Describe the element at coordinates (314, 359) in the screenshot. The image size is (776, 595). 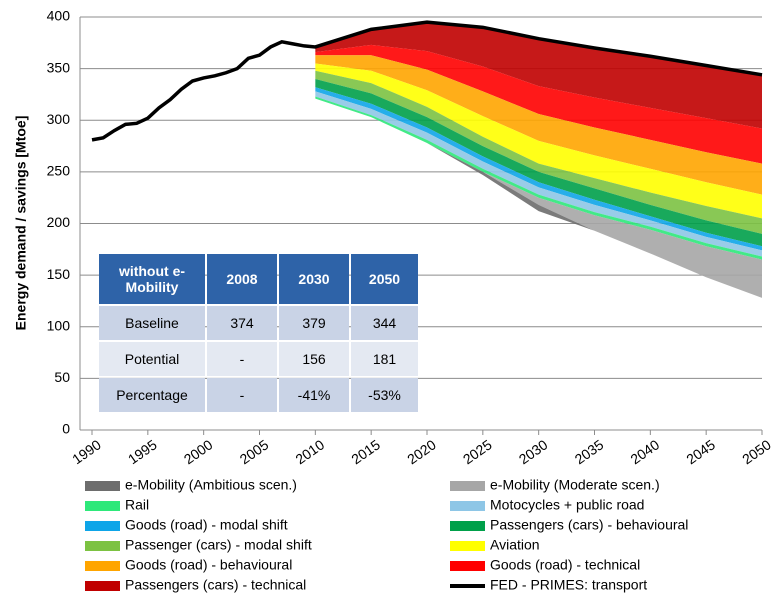
I see `table-cell: 156` at that location.